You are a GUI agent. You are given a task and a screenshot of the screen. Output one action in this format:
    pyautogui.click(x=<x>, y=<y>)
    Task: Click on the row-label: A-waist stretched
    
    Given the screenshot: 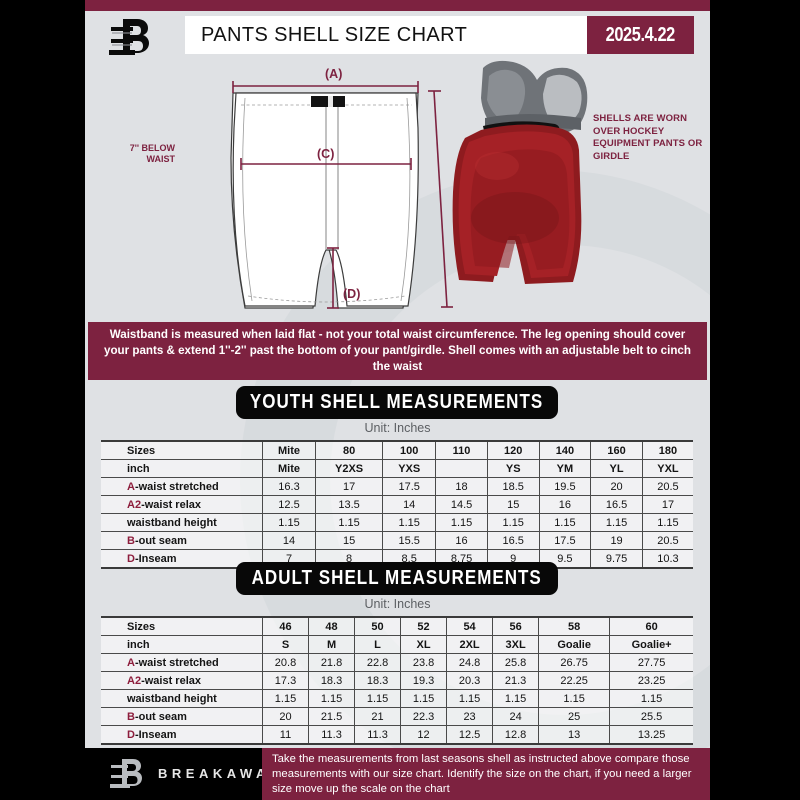 What is the action you would take?
    pyautogui.click(x=182, y=486)
    